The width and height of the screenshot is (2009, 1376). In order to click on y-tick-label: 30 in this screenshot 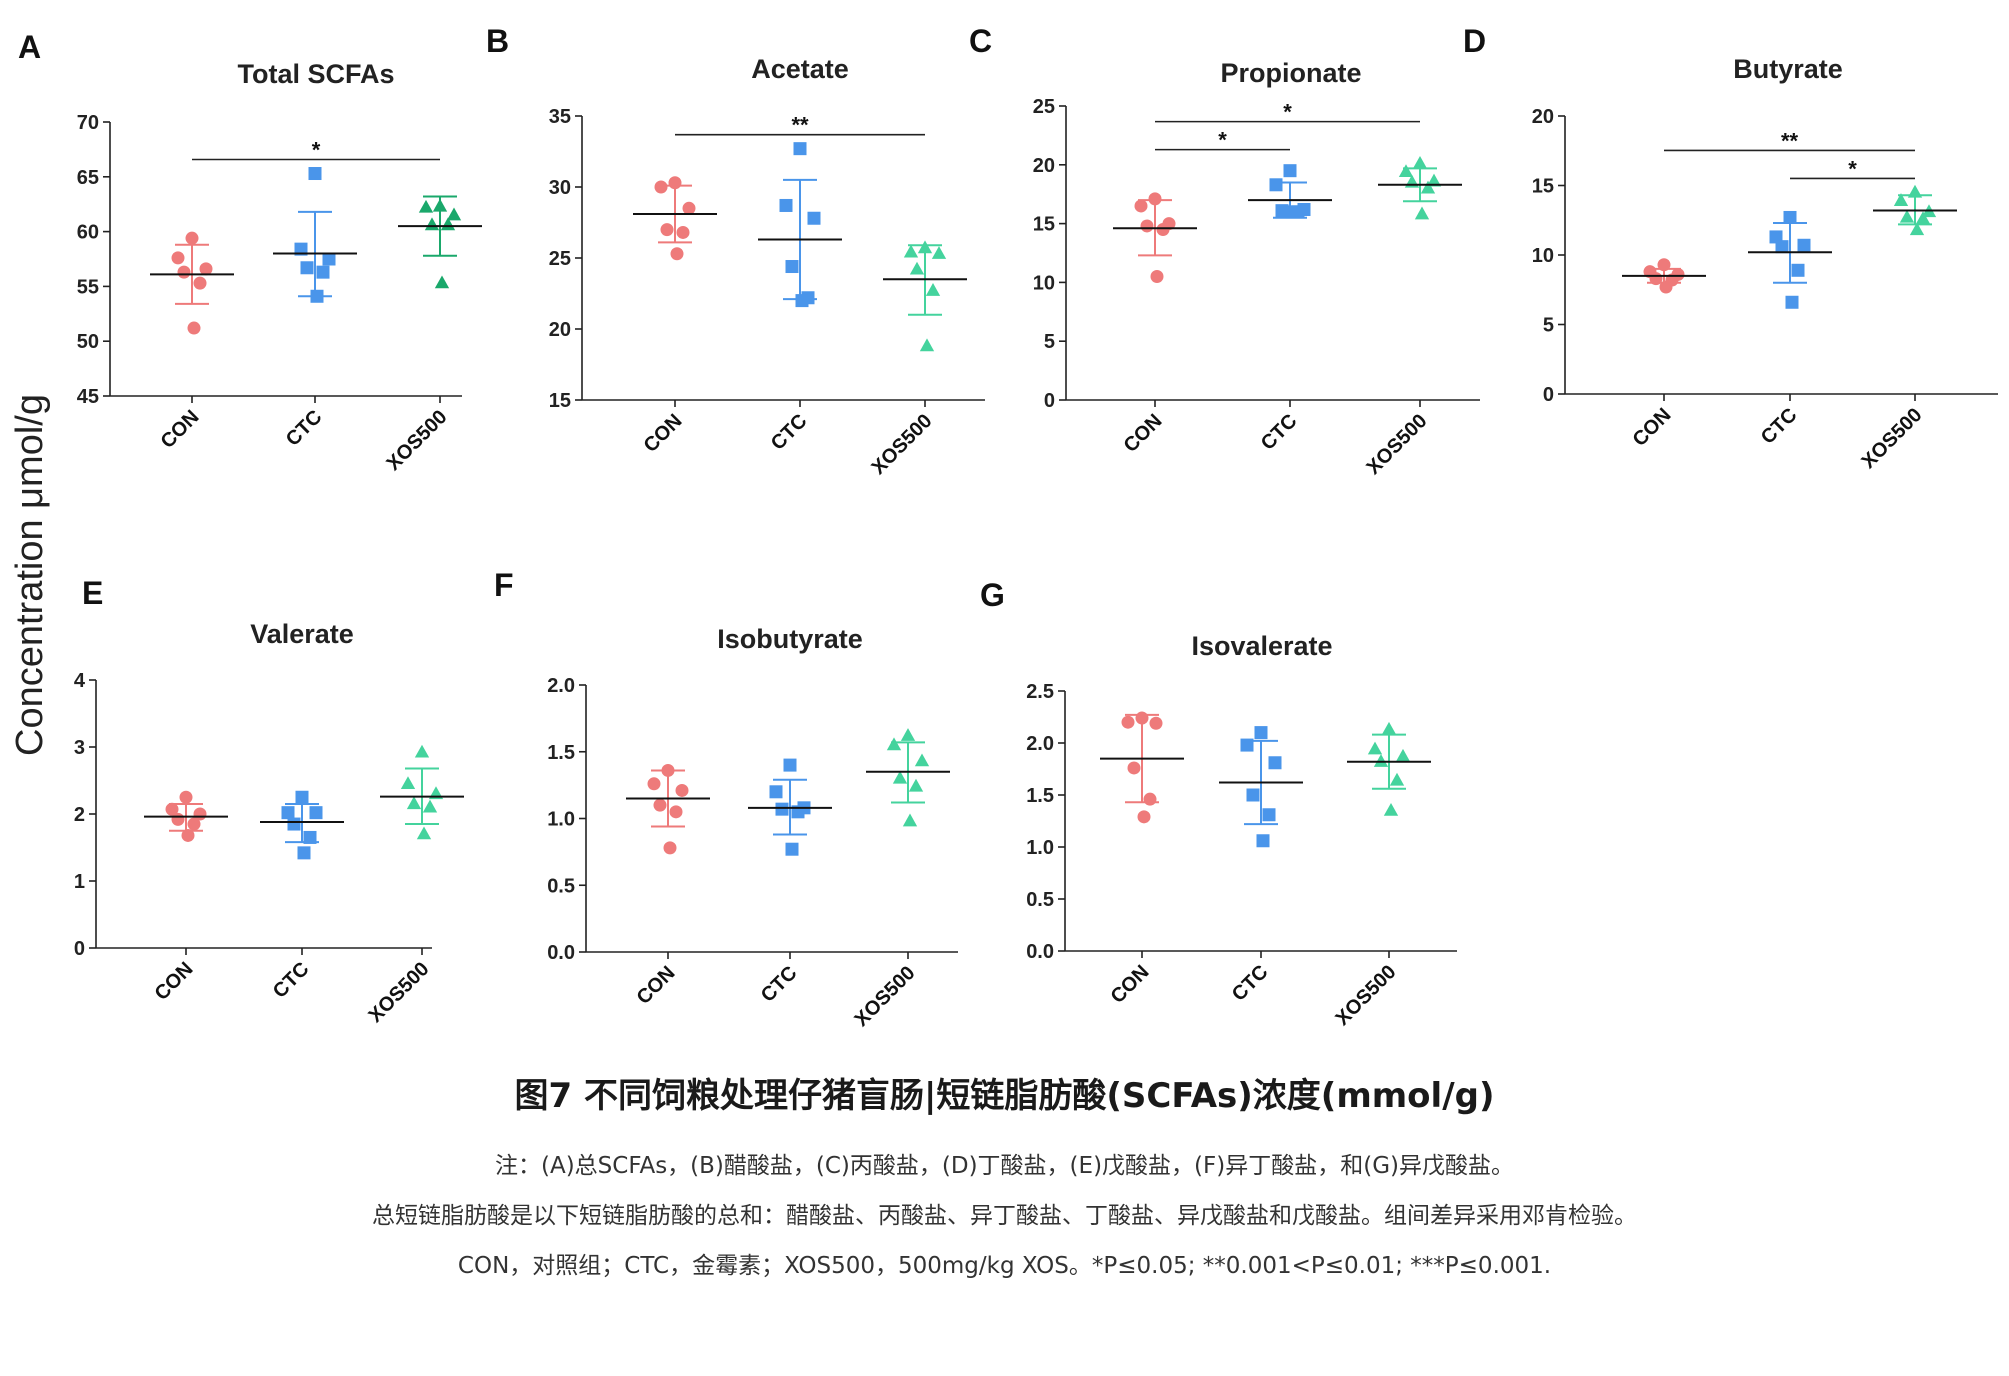, I will do `click(560, 188)`.